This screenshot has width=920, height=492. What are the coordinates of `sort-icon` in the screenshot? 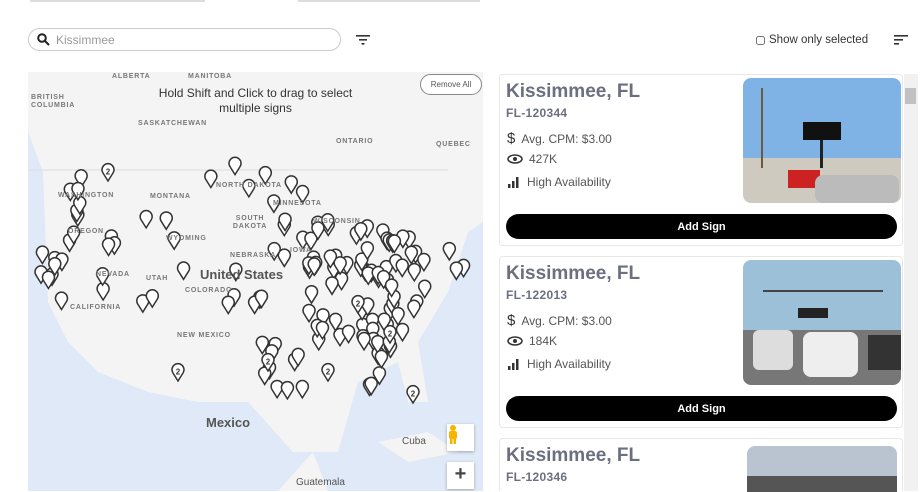 It's located at (901, 40).